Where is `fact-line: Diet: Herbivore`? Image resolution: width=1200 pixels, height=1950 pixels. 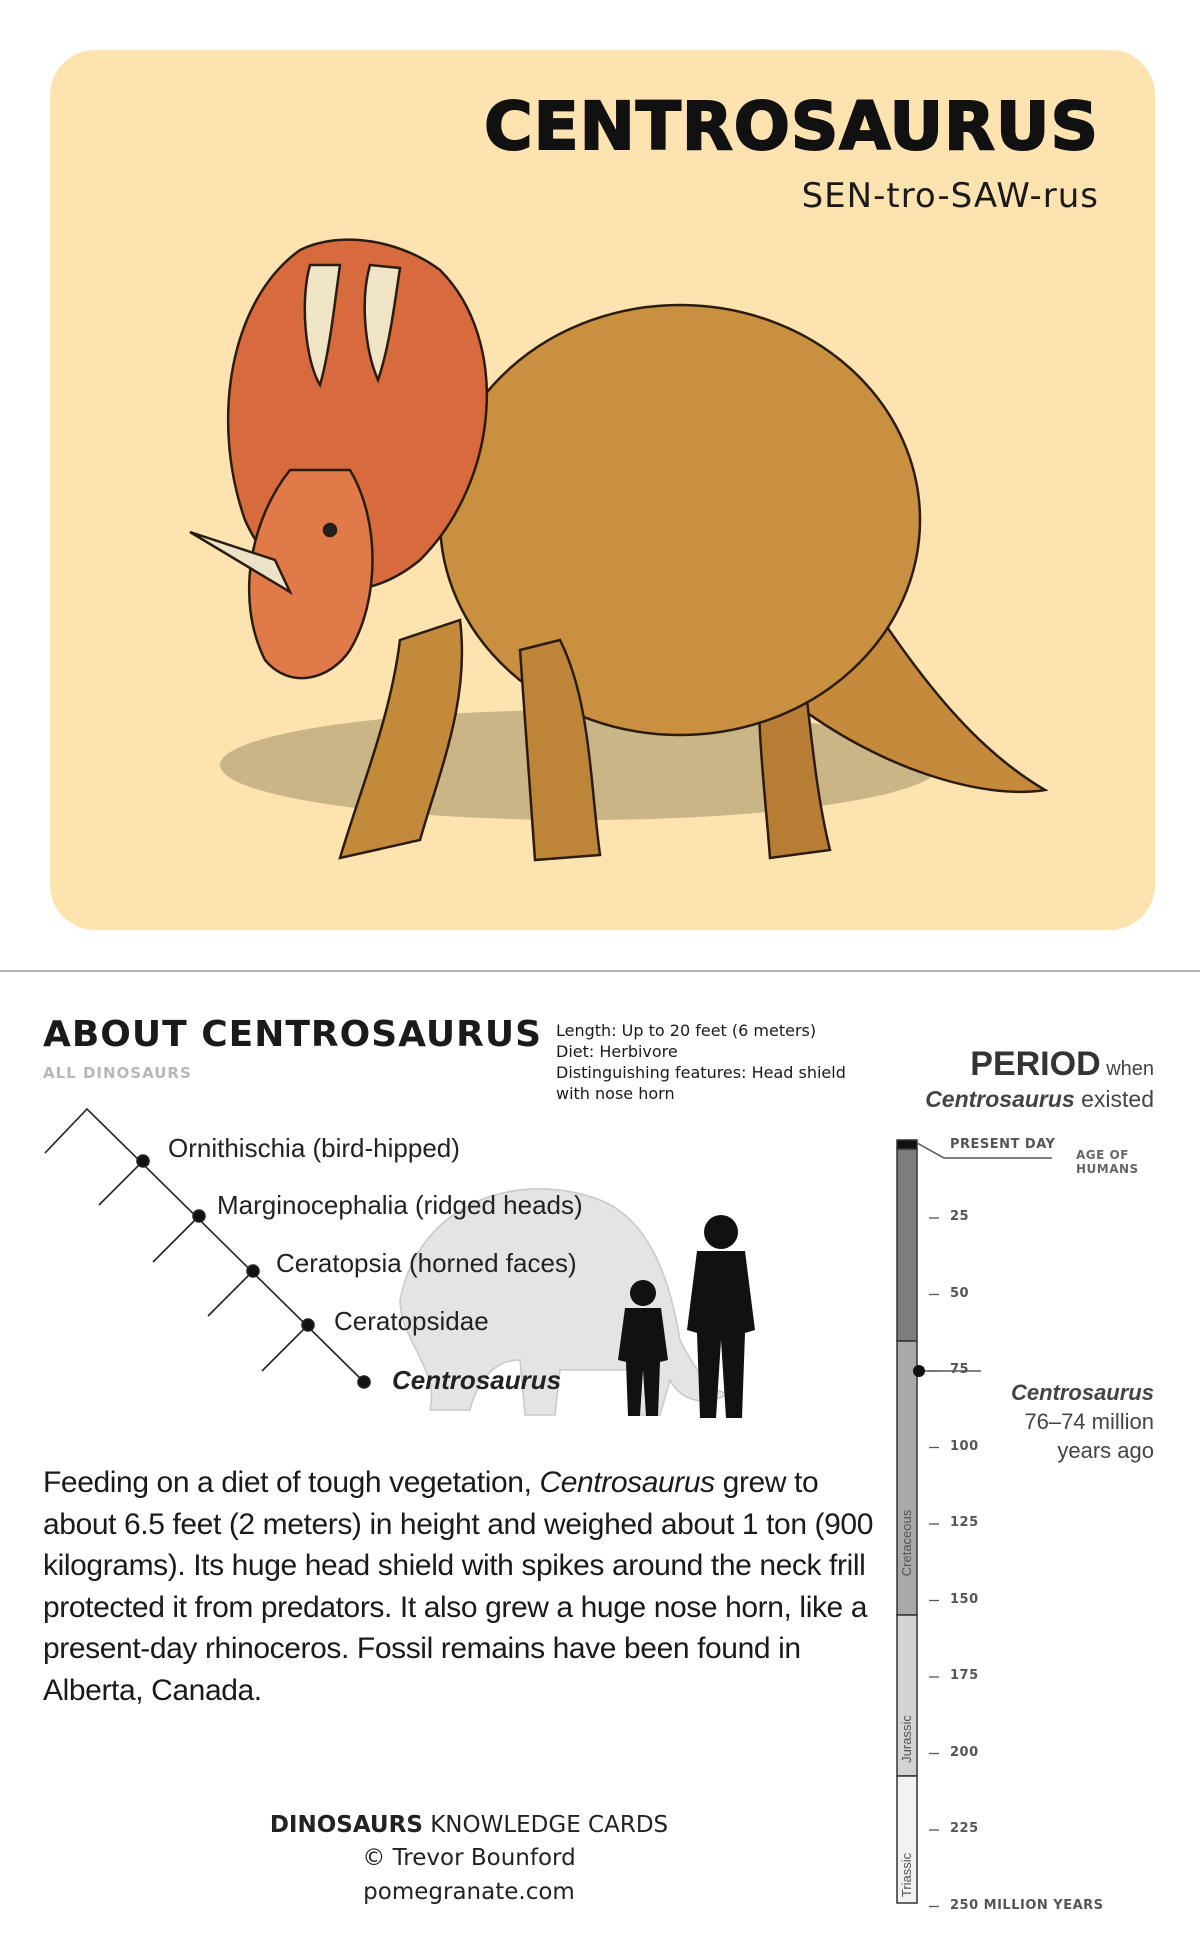
fact-line: Diet: Herbivore is located at coordinates (617, 1051).